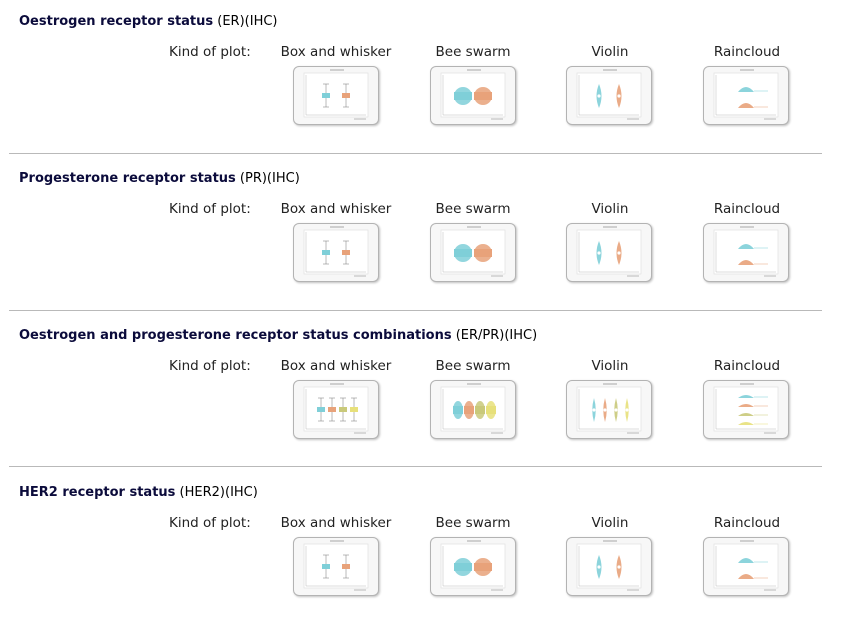  I want to click on section-title-rest: (ER/PR)(IHC), so click(494, 335).